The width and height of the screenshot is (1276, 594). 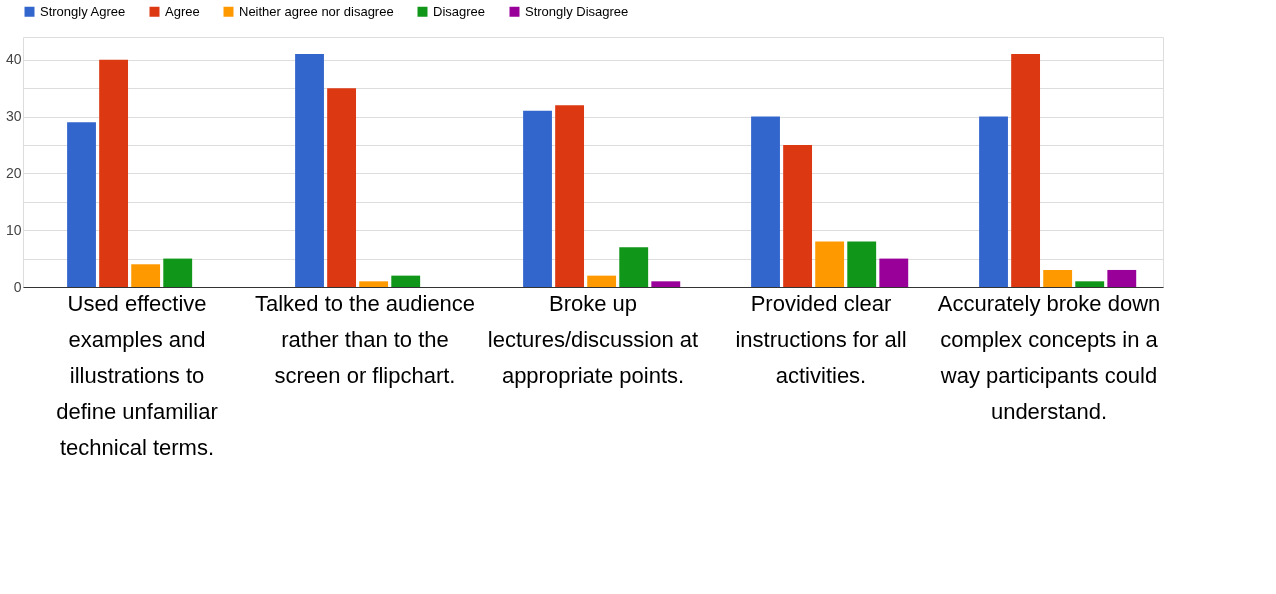 I want to click on legend-label: Neither agree nor disagree, so click(x=316, y=11).